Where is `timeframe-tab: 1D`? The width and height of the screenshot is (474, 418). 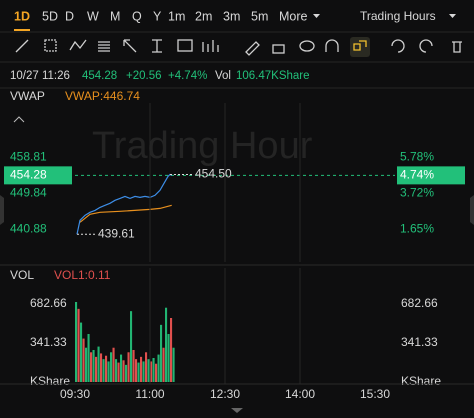
timeframe-tab: 1D is located at coordinates (22, 16).